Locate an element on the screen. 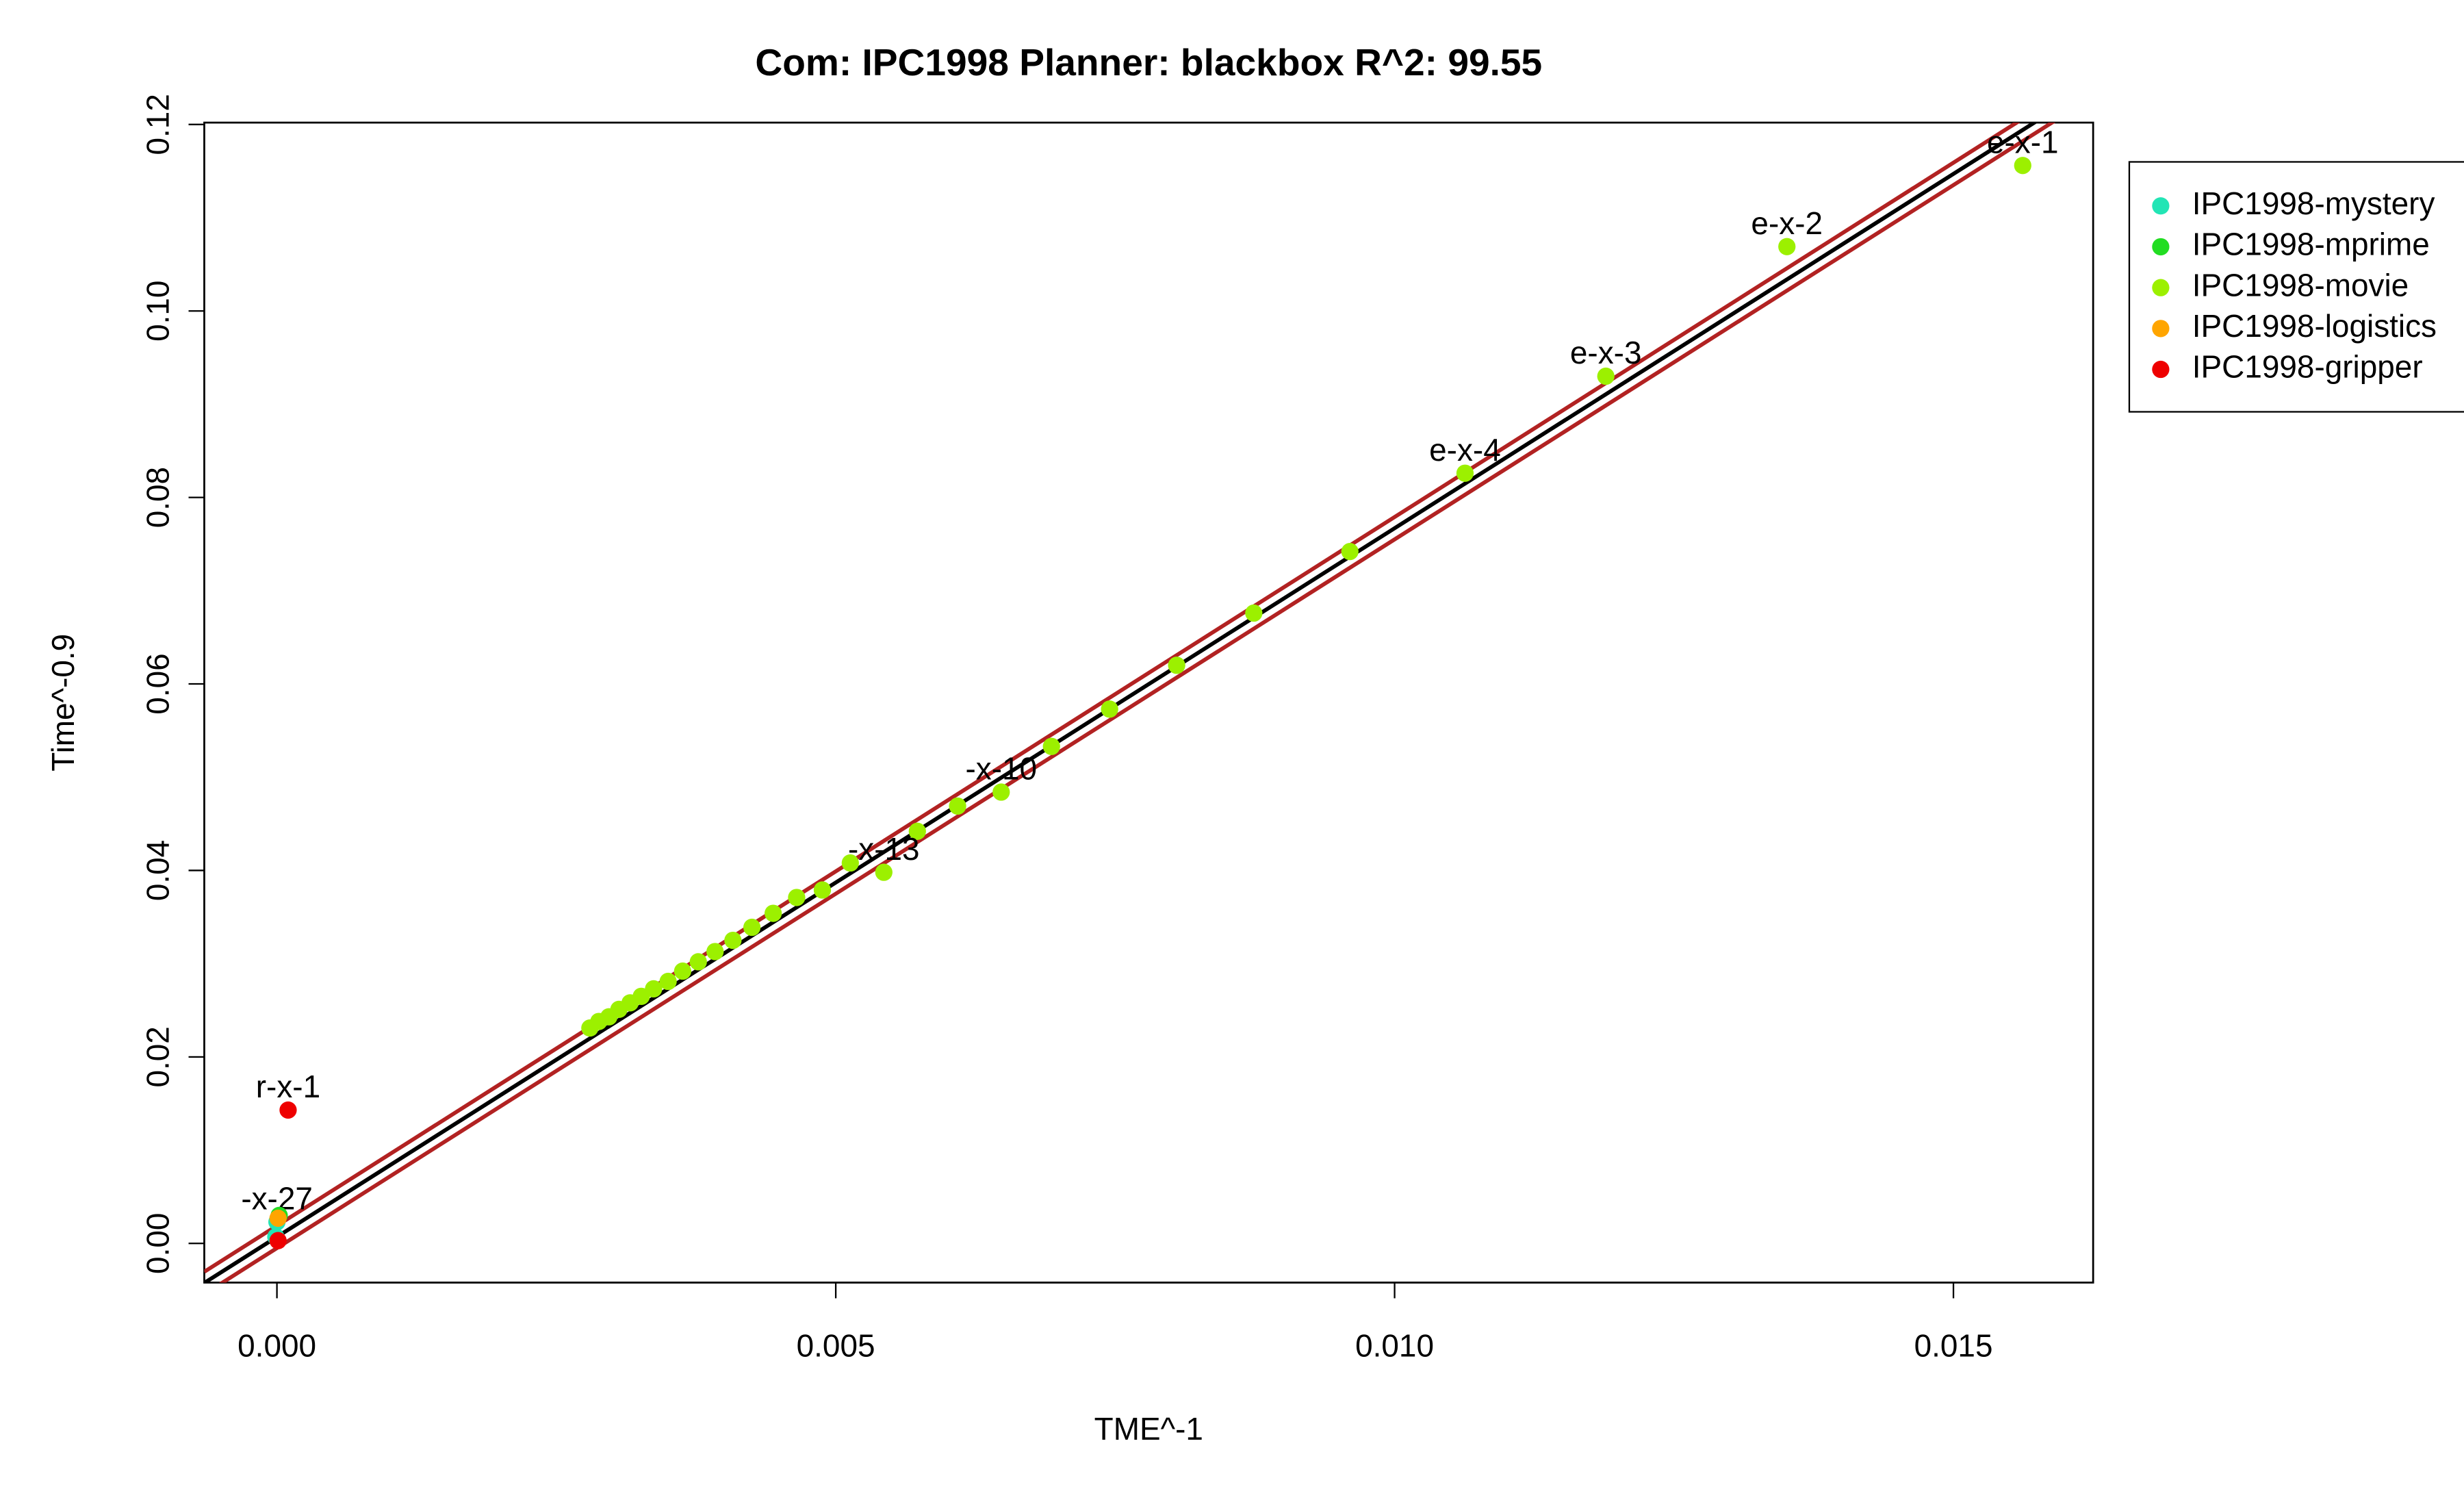 The image size is (2464, 1489). point-label: -x-10 is located at coordinates (1001, 769).